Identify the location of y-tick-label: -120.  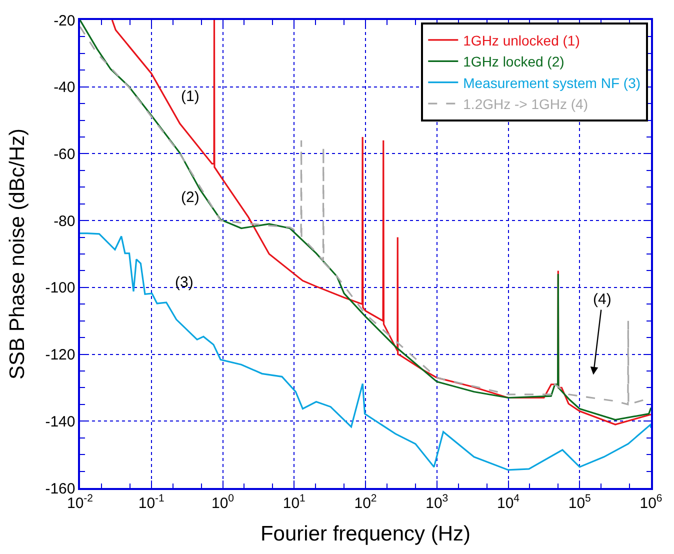
(60, 355).